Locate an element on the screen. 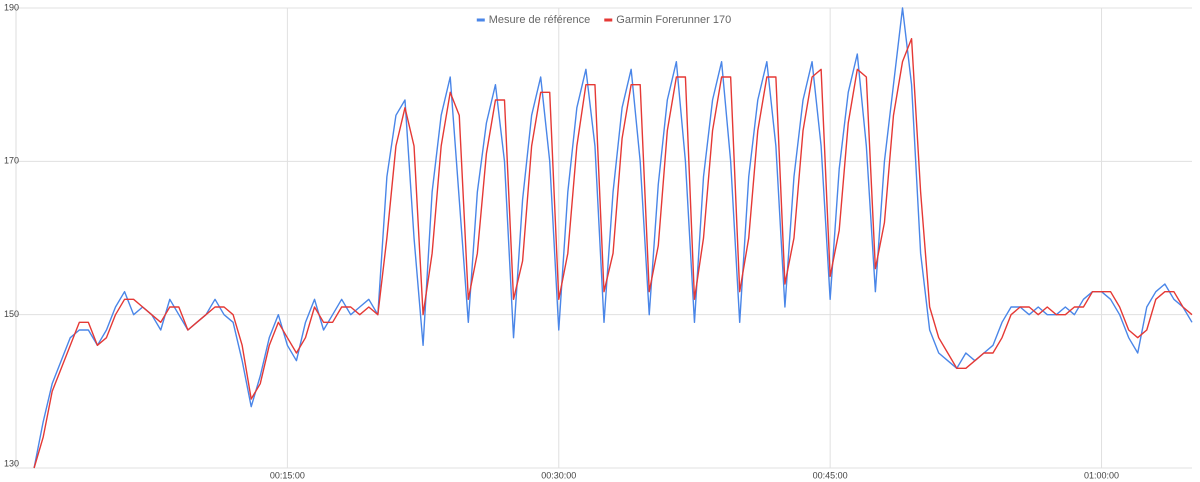 This screenshot has width=1200, height=482. y-tick-label: 190 is located at coordinates (11, 7).